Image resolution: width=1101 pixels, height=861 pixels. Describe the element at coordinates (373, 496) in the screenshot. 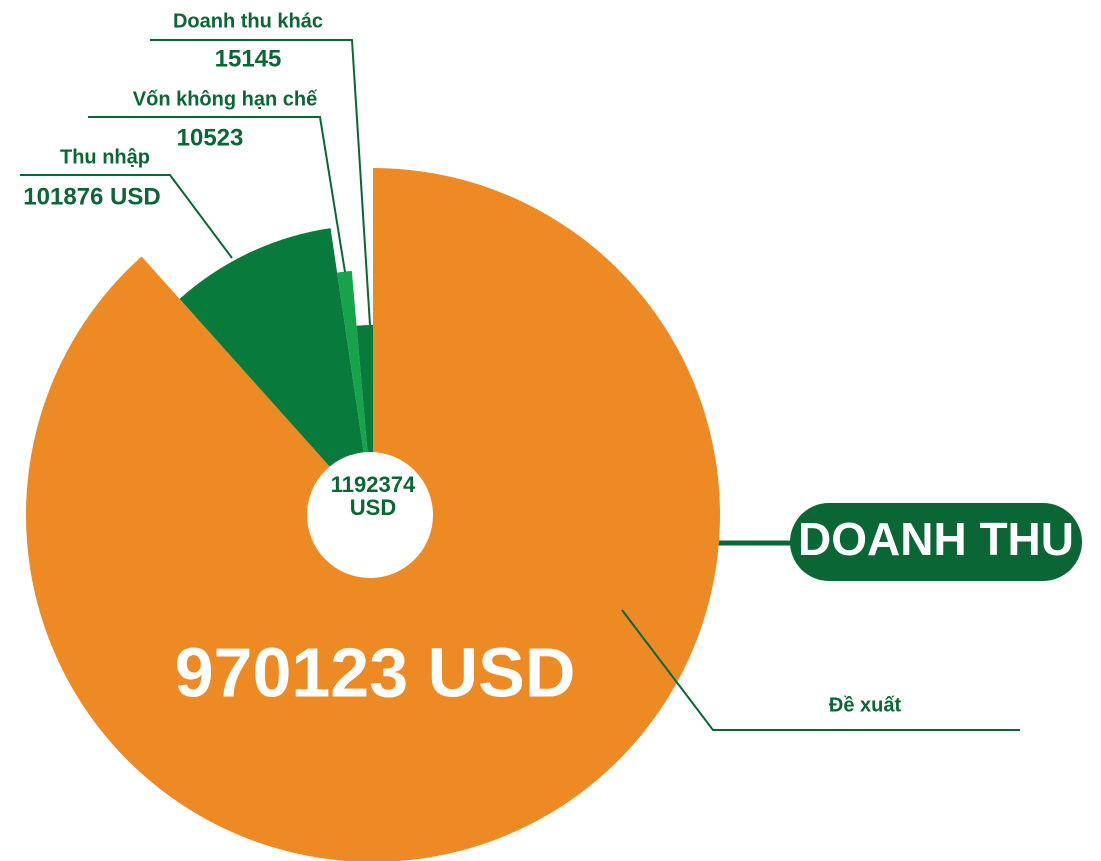

I see `center-label: 1192374 USD` at that location.